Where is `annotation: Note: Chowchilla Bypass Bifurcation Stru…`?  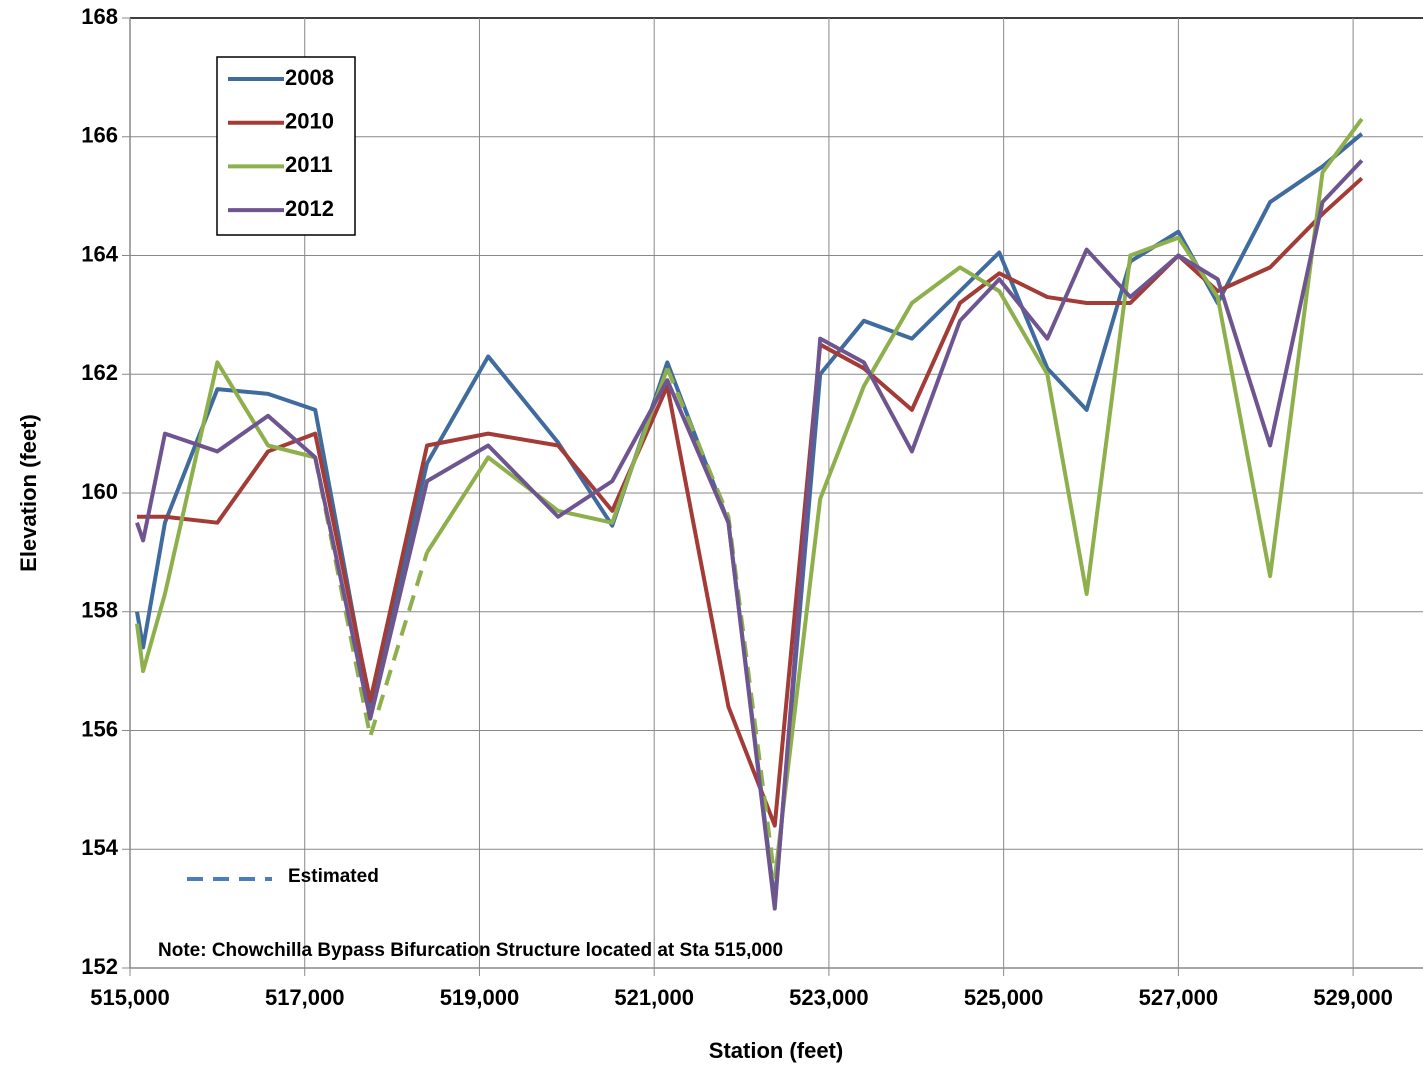
annotation: Note: Chowchilla Bypass Bifurcation Stru… is located at coordinates (470, 950).